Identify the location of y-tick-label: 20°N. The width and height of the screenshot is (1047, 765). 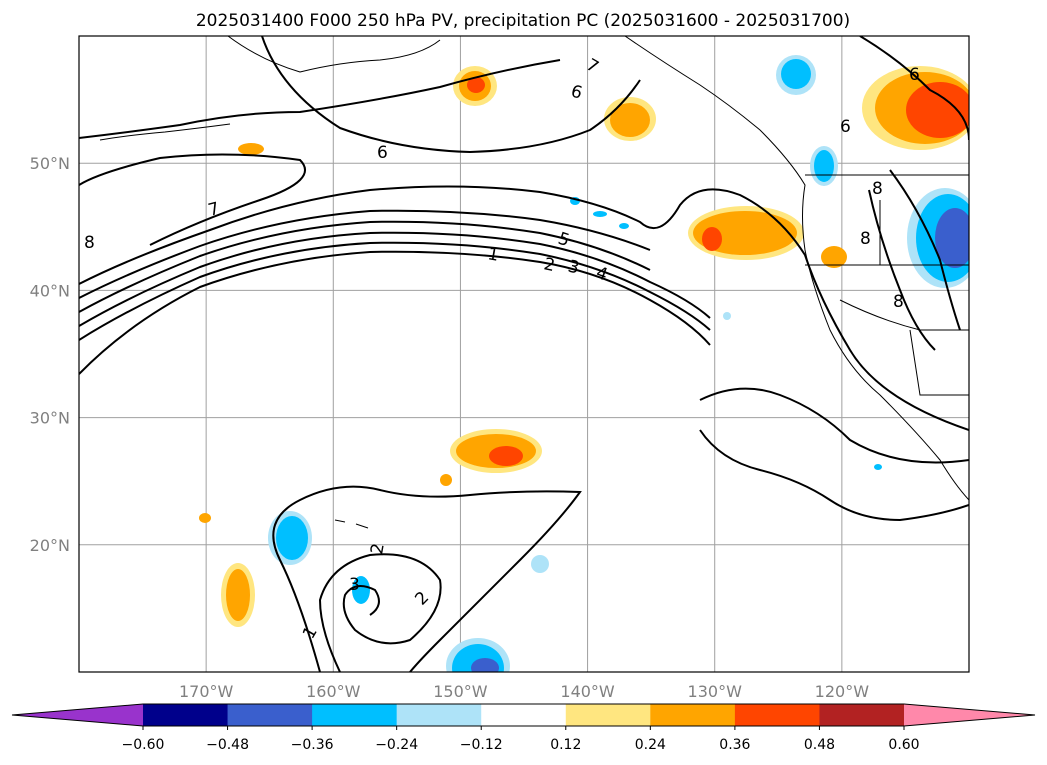
(50, 545).